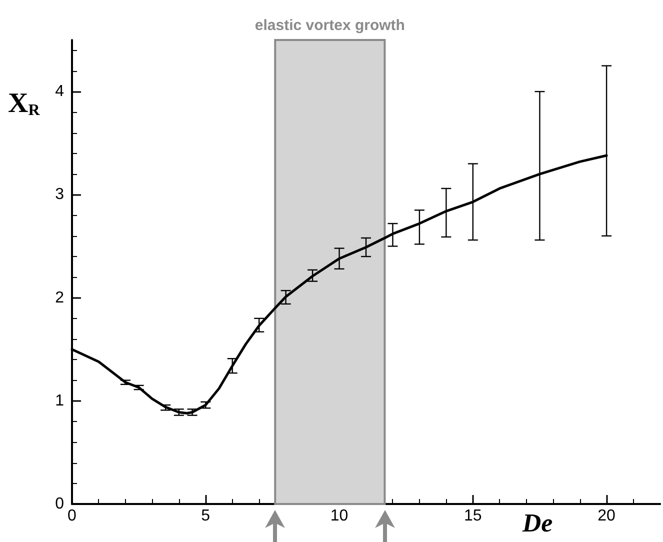 This screenshot has width=663, height=542. Describe the element at coordinates (339, 516) in the screenshot. I see `x-tick-label: 10` at that location.